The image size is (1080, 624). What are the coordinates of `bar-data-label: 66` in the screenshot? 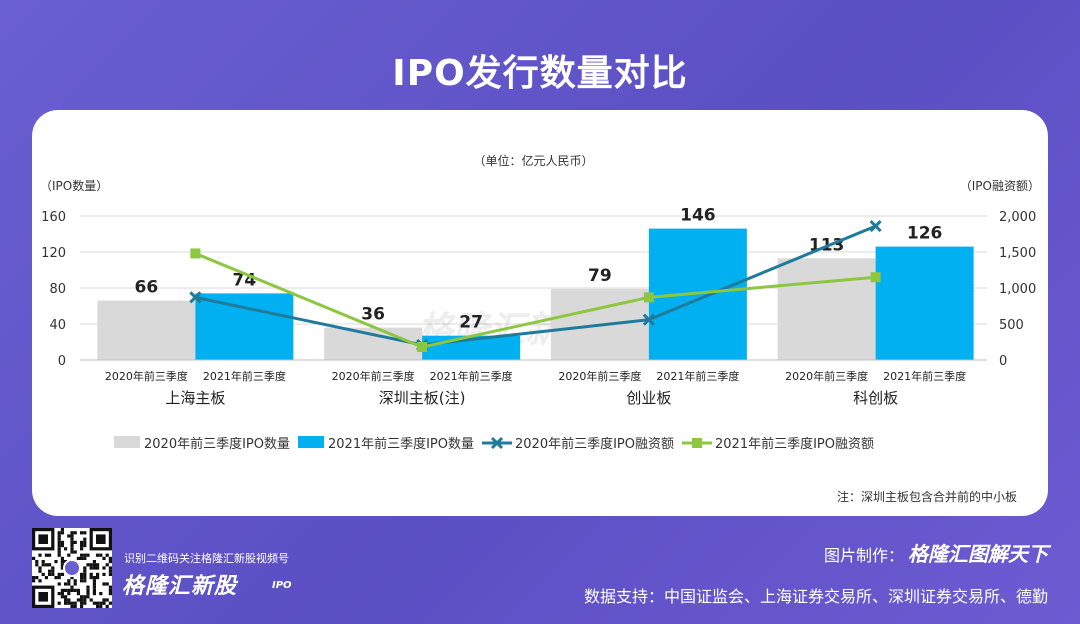 It's located at (147, 288).